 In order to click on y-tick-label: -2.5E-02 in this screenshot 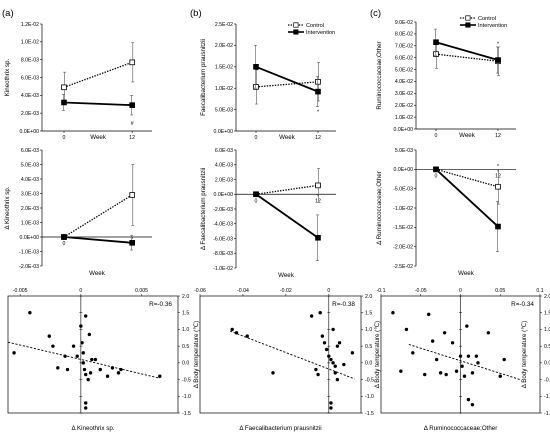, I will do `click(403, 267)`.